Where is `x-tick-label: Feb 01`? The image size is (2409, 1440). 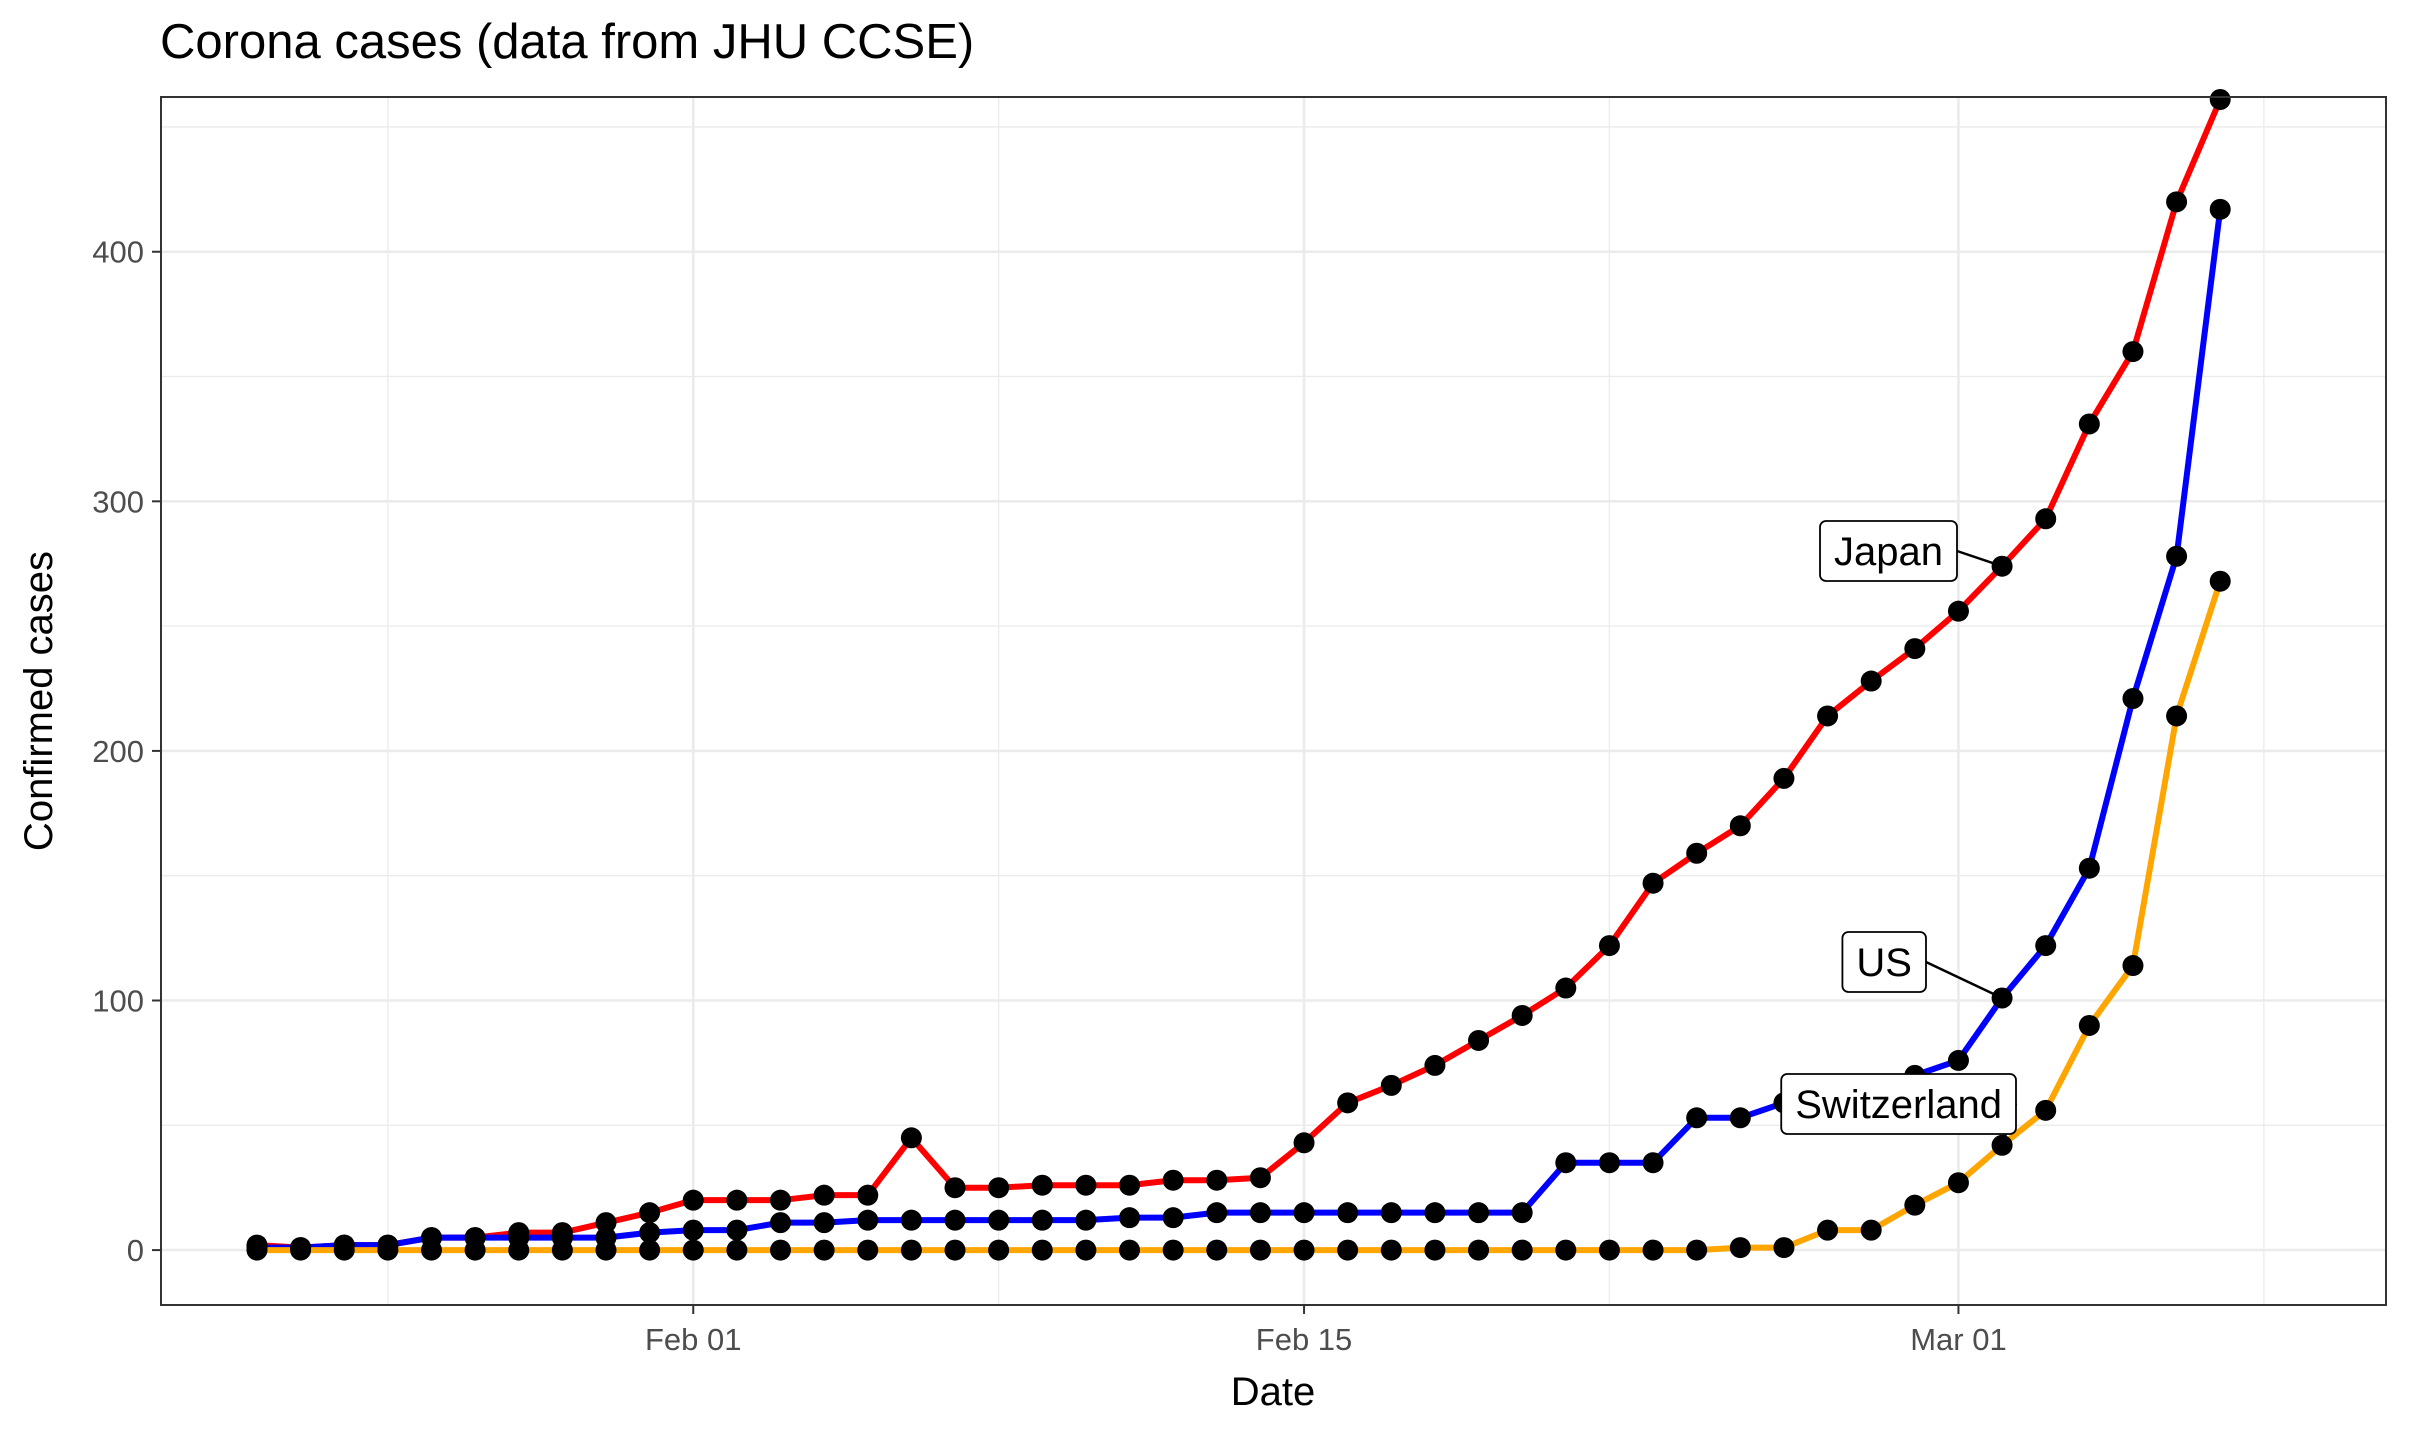 x-tick-label: Feb 01 is located at coordinates (693, 1339).